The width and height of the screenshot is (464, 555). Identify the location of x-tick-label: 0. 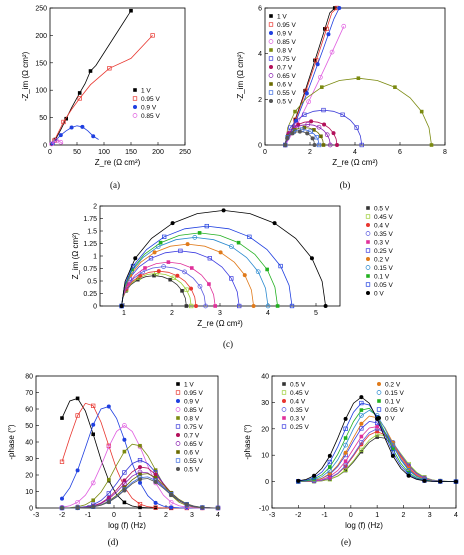
(50, 152).